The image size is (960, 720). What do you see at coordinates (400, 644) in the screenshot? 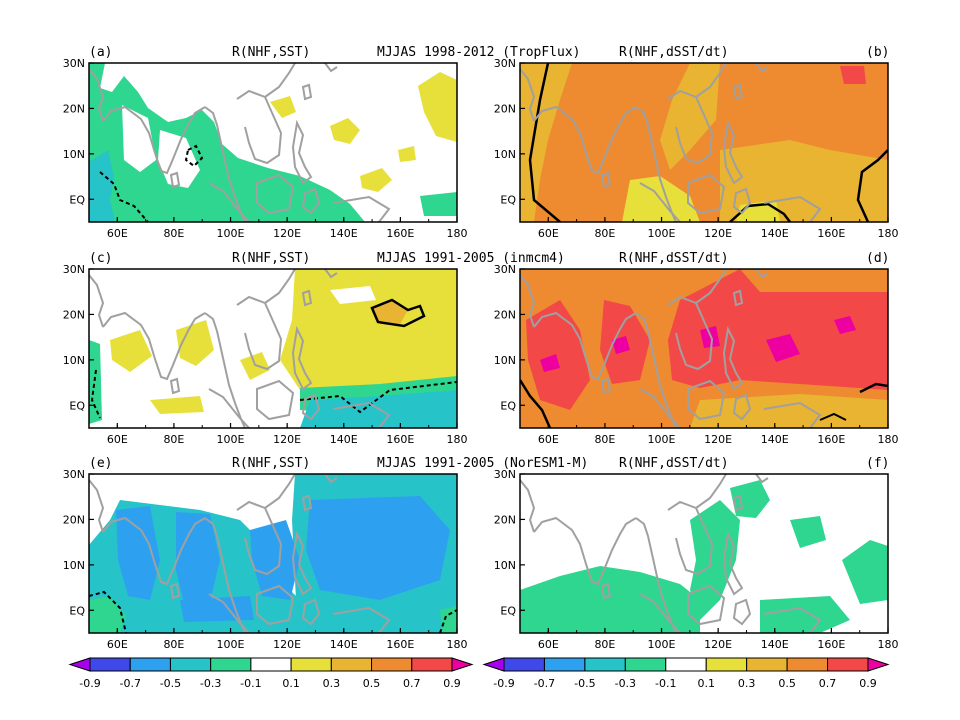
I see `lon-tick-label-e: 160E` at bounding box center [400, 644].